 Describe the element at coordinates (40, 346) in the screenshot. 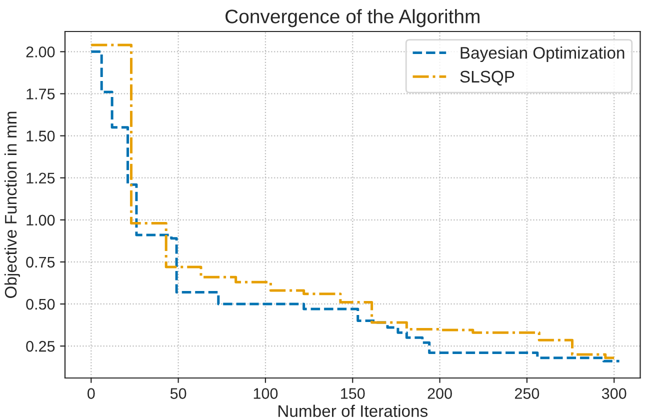

I see `y-tick-label: 0.25` at that location.